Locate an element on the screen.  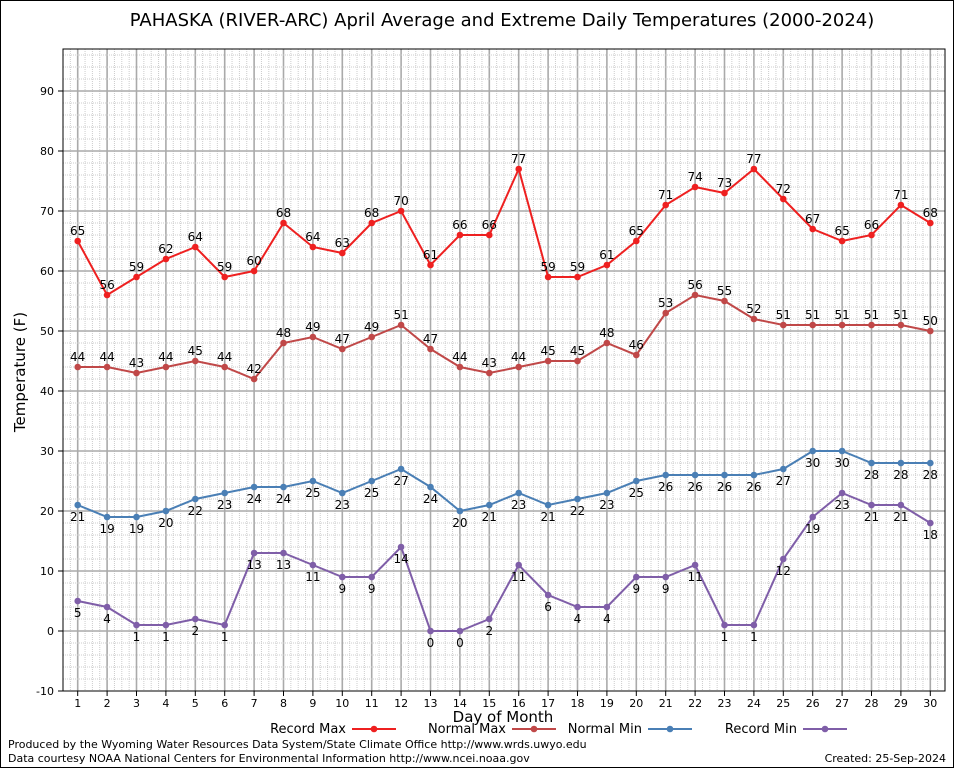
x-tick-label: 26 is located at coordinates (813, 703).